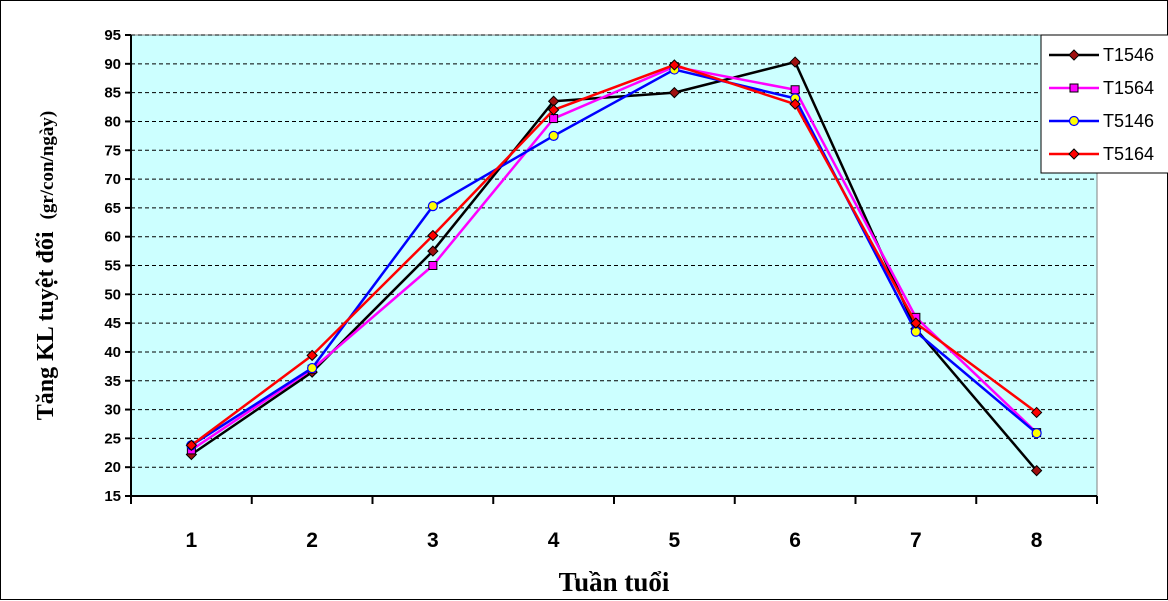 This screenshot has width=1168, height=601. I want to click on y-tick-label: 75, so click(112, 150).